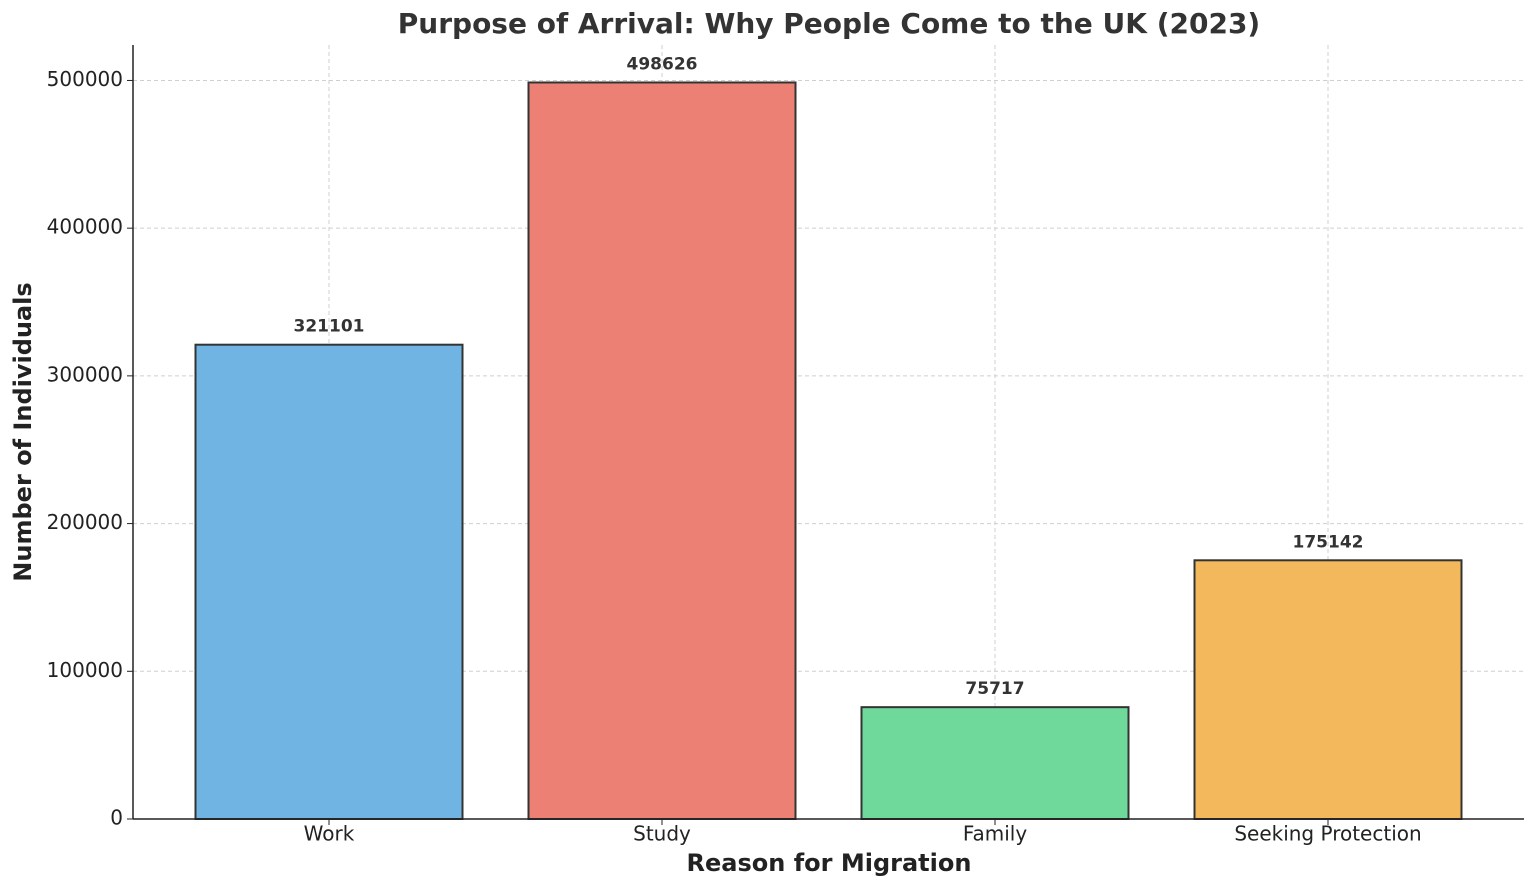  What do you see at coordinates (994, 689) in the screenshot?
I see `value-label: 75717` at bounding box center [994, 689].